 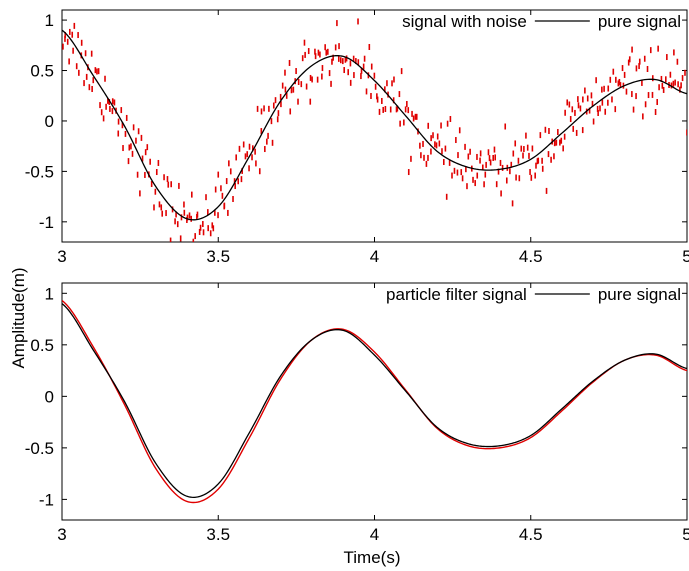 I want to click on x-axis-label: Time(s), so click(x=372, y=557).